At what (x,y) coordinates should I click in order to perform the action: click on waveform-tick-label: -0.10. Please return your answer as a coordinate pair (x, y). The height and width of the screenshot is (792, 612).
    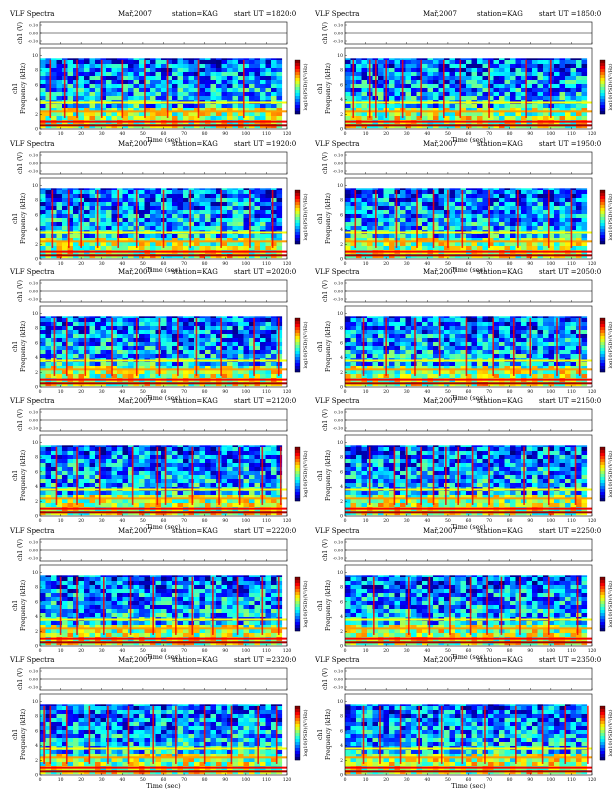
    Looking at the image, I should click on (338, 171).